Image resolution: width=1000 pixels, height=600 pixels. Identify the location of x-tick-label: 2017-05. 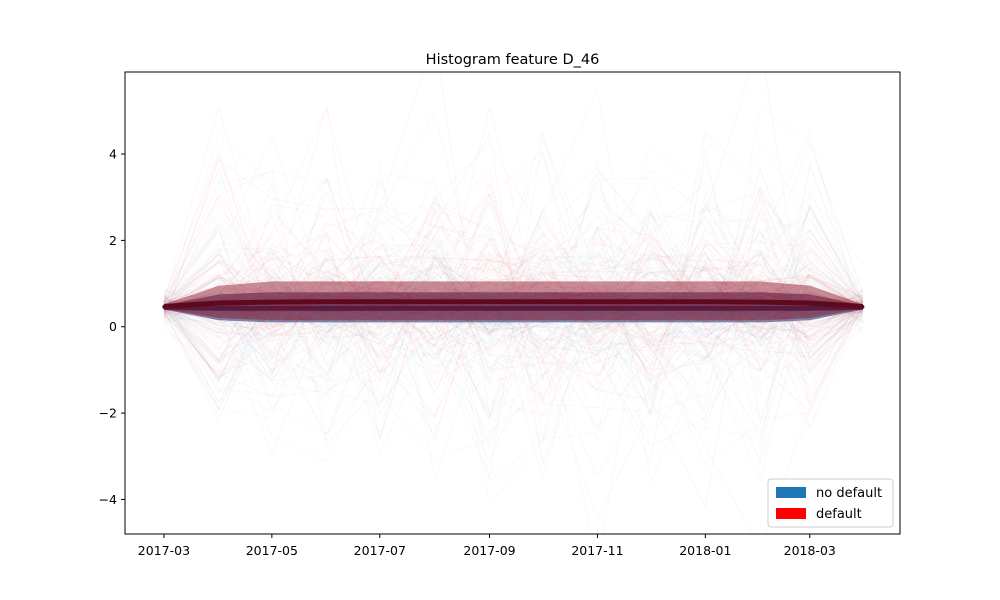
(272, 550).